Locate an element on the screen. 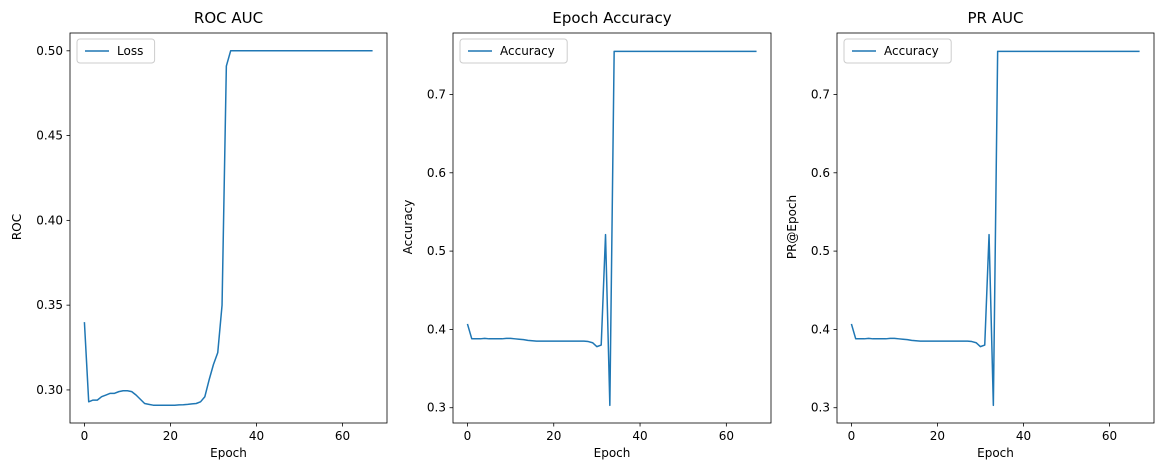 This screenshot has width=1164, height=474. chart-title: PR AUC is located at coordinates (996, 18).